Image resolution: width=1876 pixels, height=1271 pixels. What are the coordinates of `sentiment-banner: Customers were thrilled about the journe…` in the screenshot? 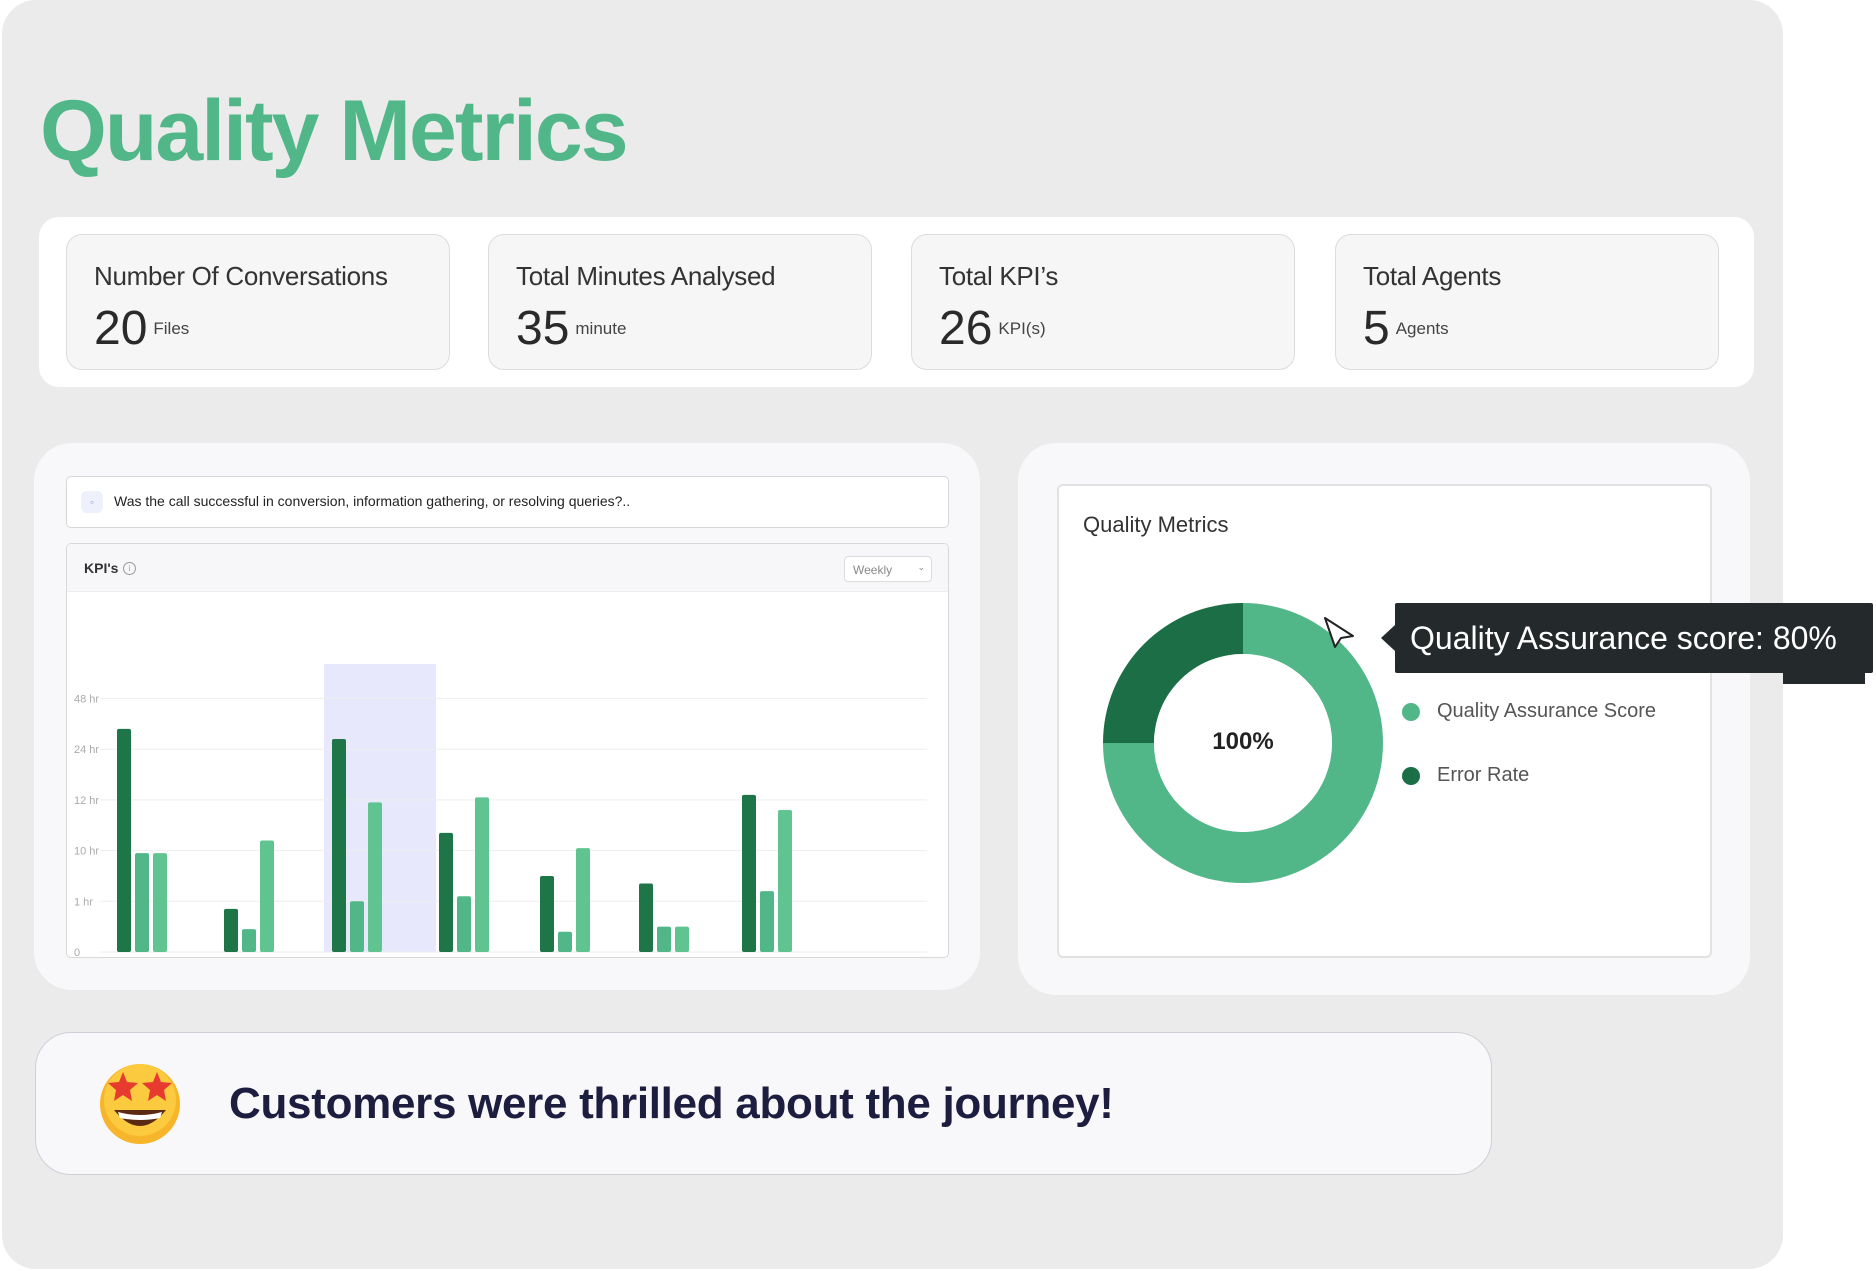 It's located at (763, 1103).